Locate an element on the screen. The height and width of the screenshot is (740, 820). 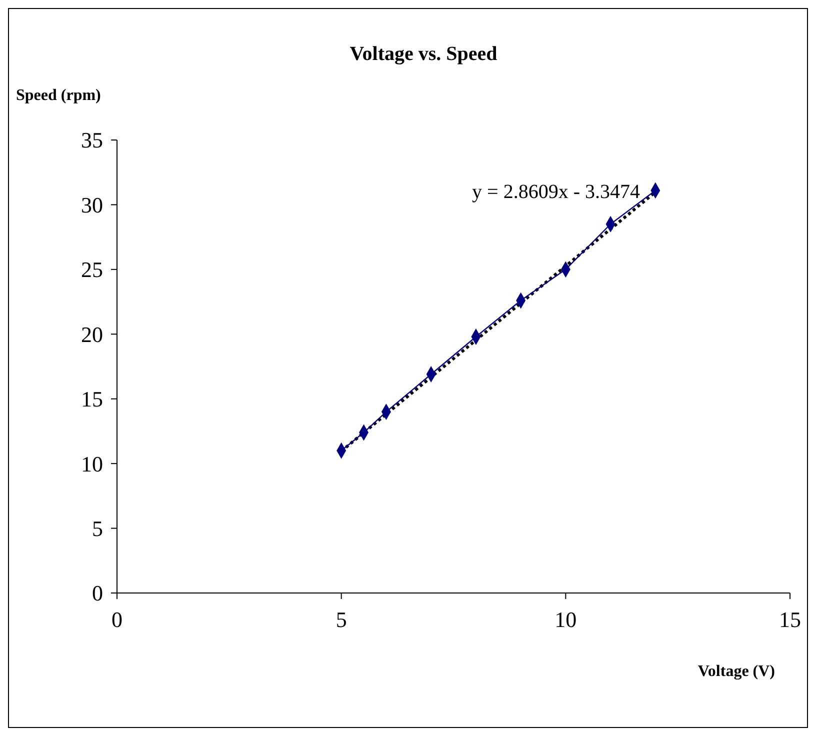
y-tick-label: 25 is located at coordinates (92, 269).